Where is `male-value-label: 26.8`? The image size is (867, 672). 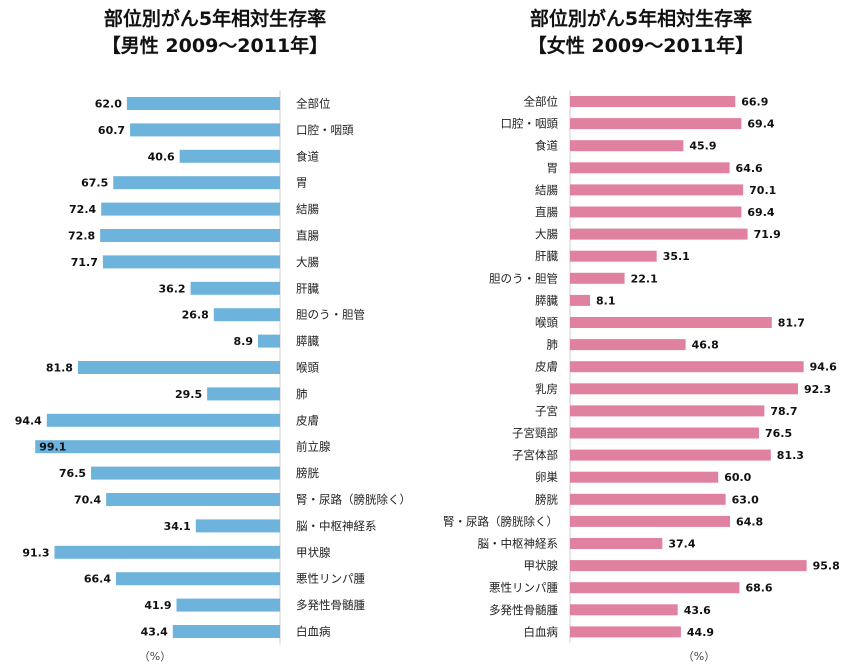
male-value-label: 26.8 is located at coordinates (195, 315).